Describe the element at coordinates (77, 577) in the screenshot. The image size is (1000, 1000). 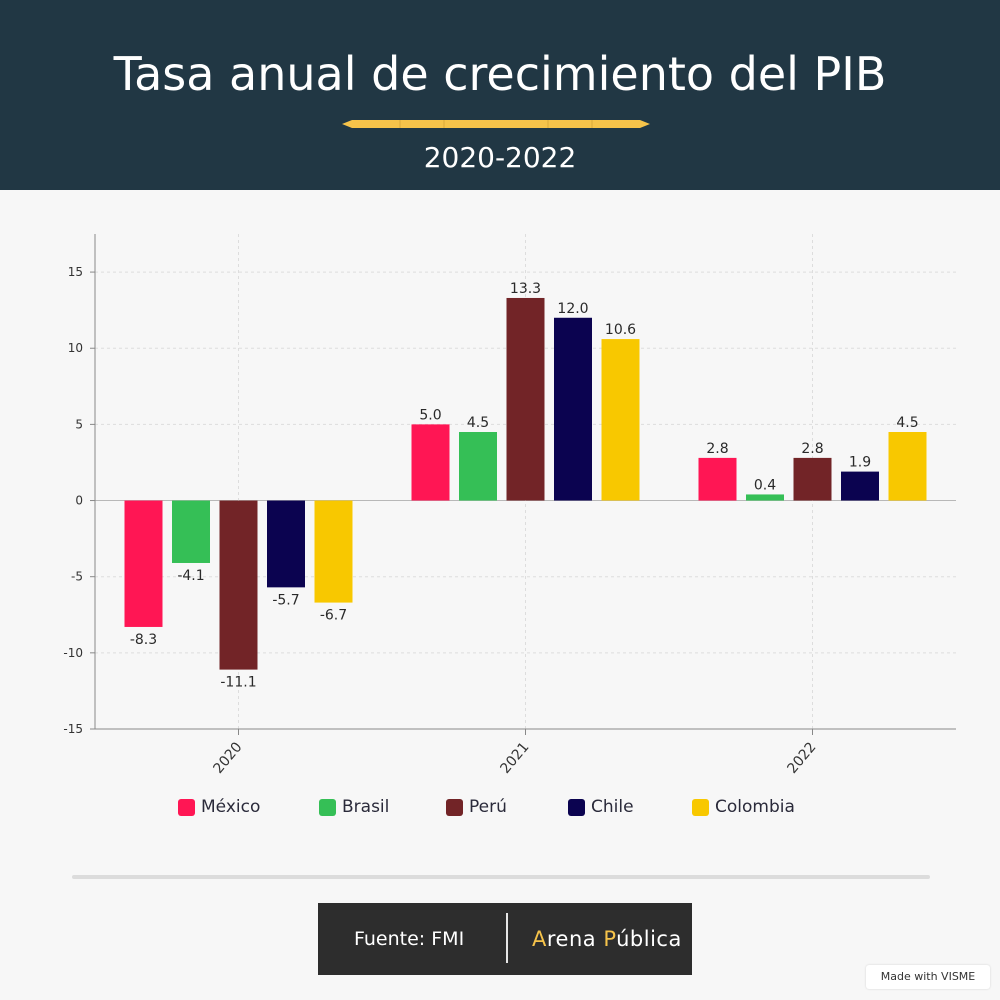
I see `y-tick-label: -5` at that location.